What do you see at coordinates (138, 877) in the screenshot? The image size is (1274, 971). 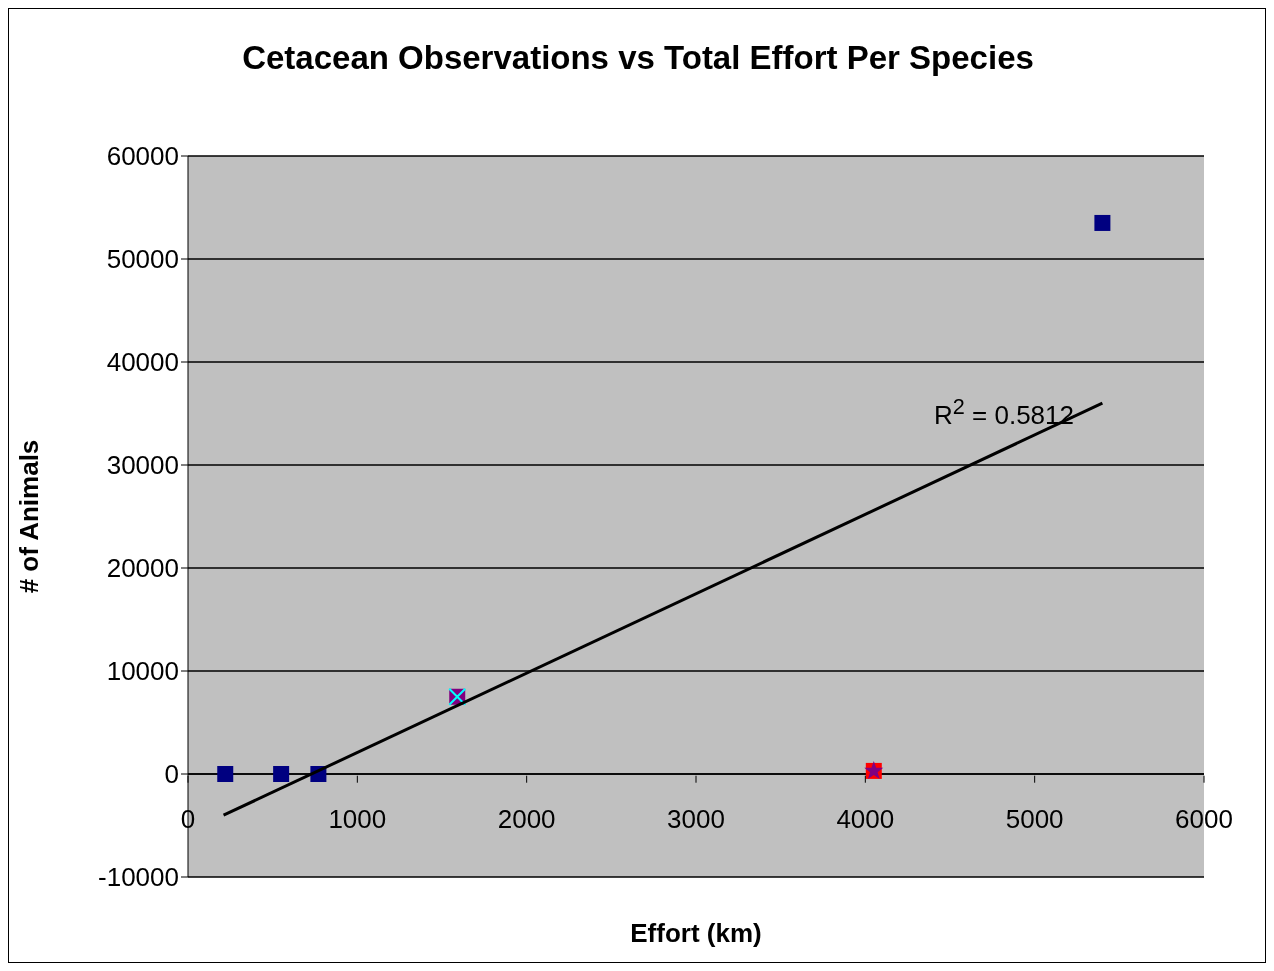 I see `y-tick-label: -10000` at bounding box center [138, 877].